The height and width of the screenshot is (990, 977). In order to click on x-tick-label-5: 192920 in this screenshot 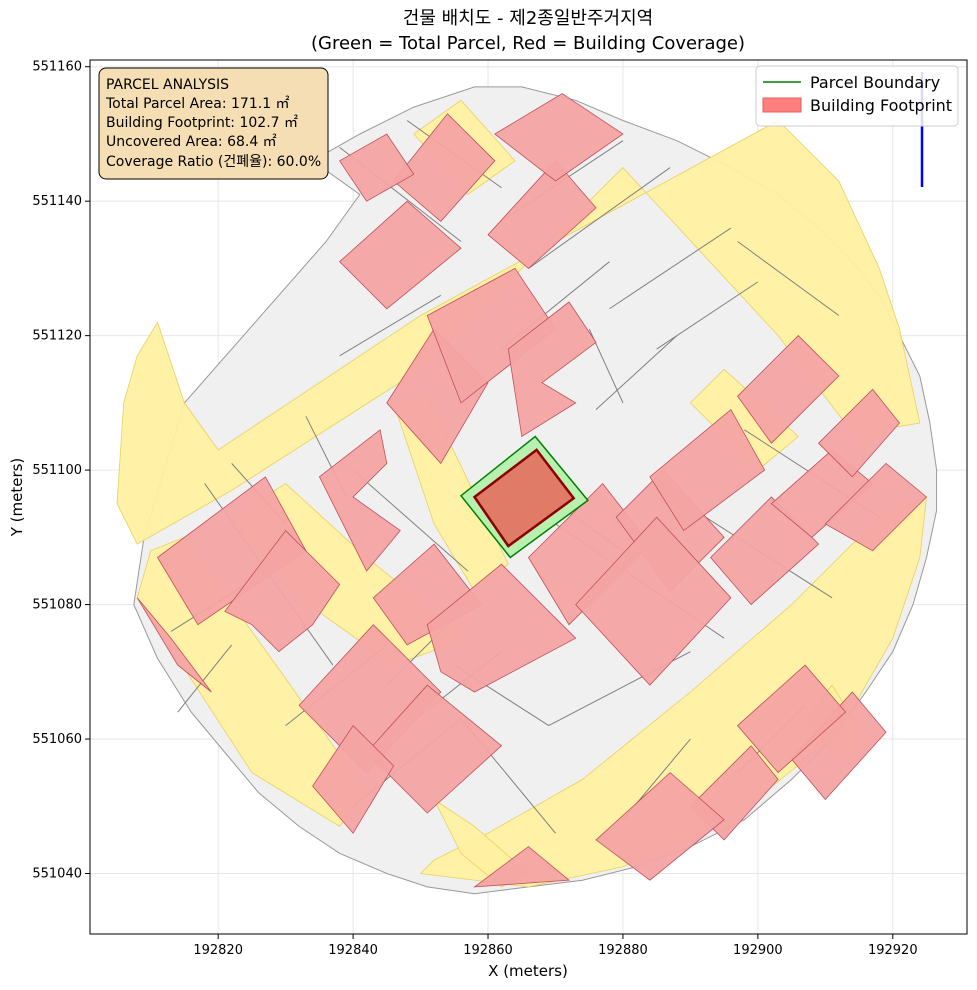, I will do `click(893, 950)`.